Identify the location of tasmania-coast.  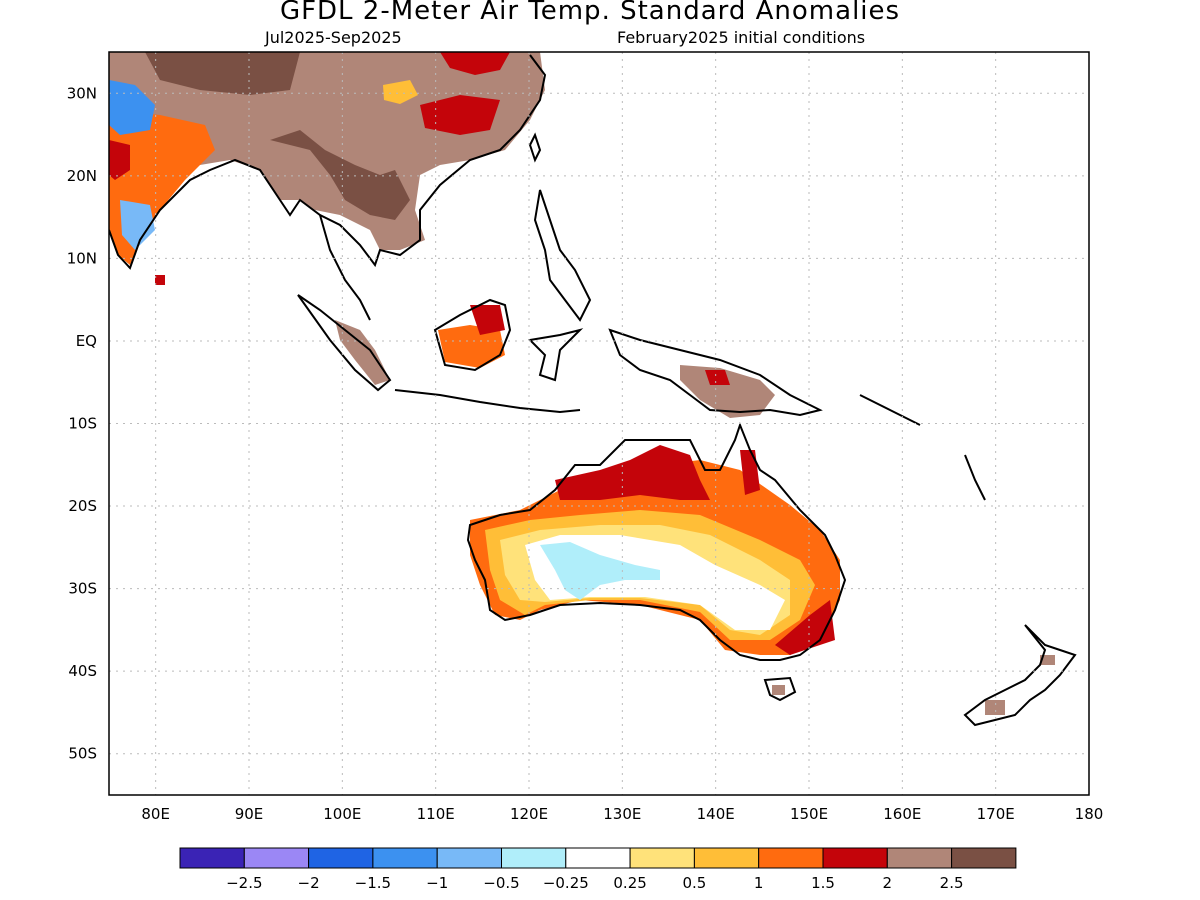
(780, 689).